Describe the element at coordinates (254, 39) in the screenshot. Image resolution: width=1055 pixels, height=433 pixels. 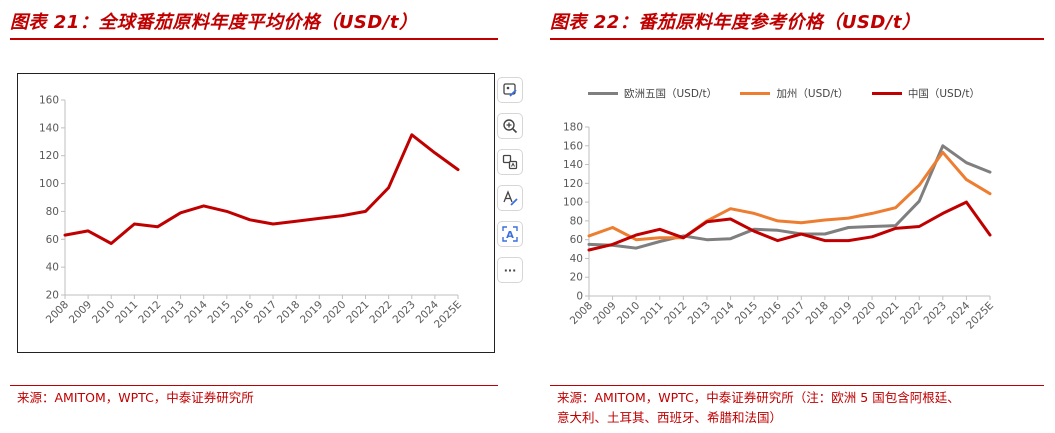
I see `left-title-rule` at that location.